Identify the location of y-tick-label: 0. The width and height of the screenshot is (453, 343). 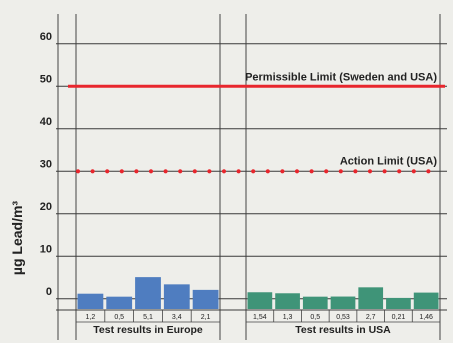
(49, 292).